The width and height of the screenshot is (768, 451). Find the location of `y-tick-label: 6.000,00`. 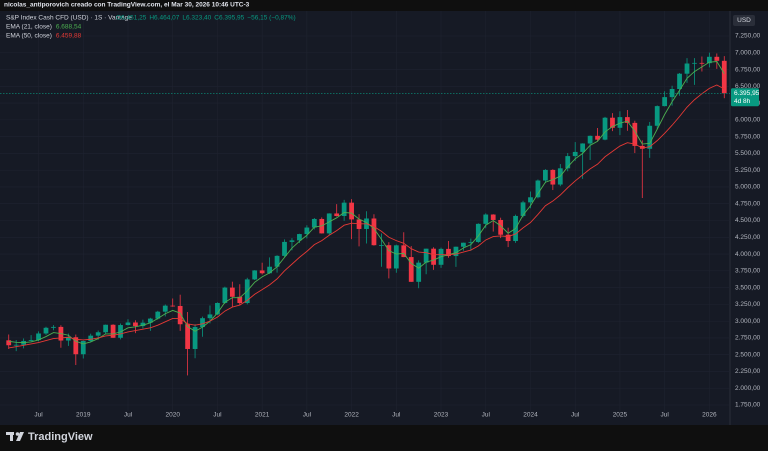

y-tick-label: 6.000,00 is located at coordinates (748, 120).